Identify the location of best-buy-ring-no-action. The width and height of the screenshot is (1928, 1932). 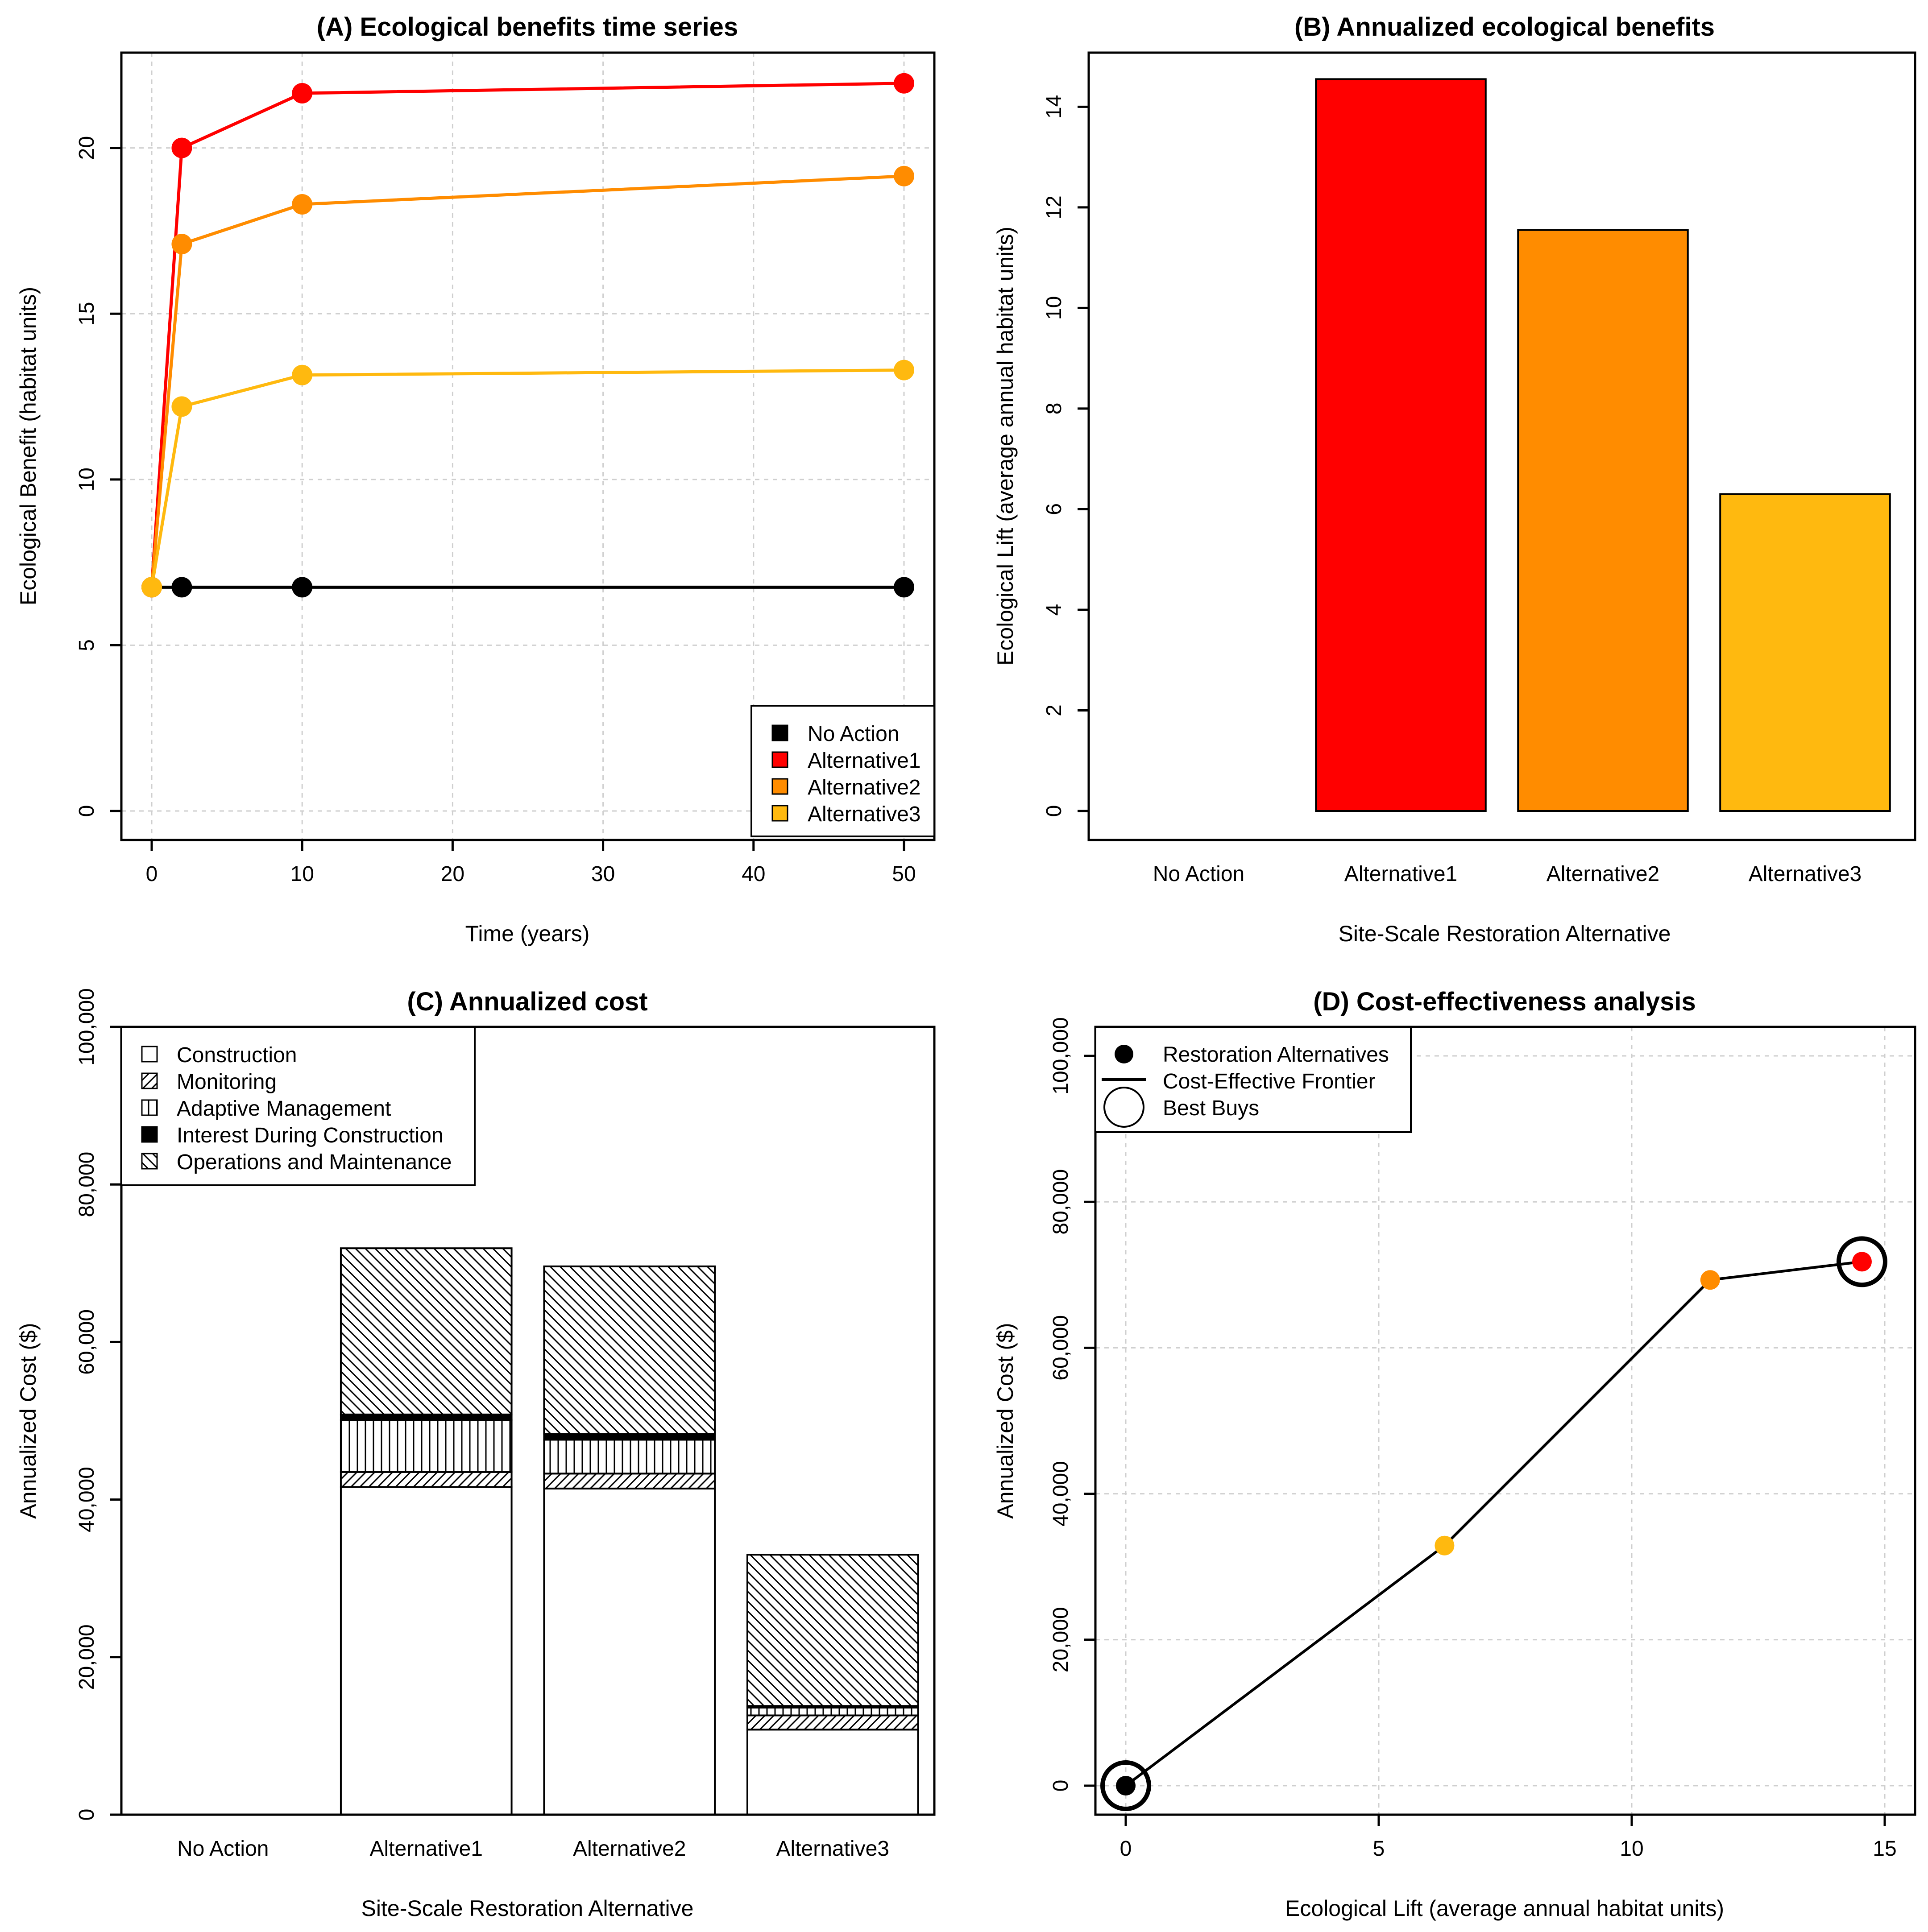
(1125, 1785).